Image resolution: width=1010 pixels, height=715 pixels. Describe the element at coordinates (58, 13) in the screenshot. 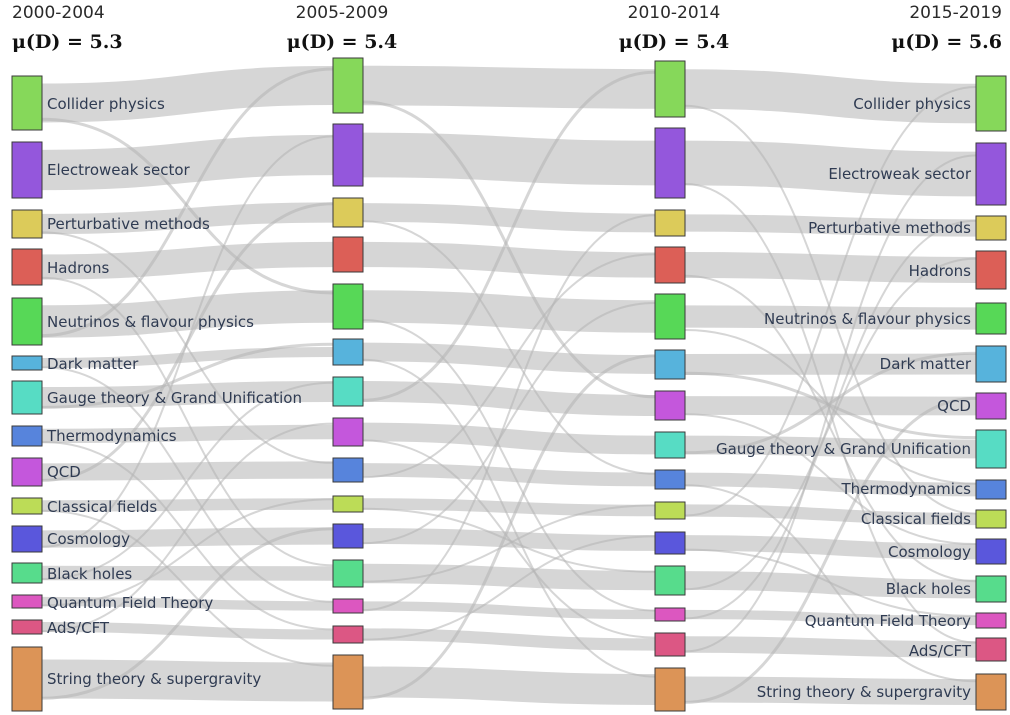

I see `column-period-2000-2004: 2000-2004` at that location.